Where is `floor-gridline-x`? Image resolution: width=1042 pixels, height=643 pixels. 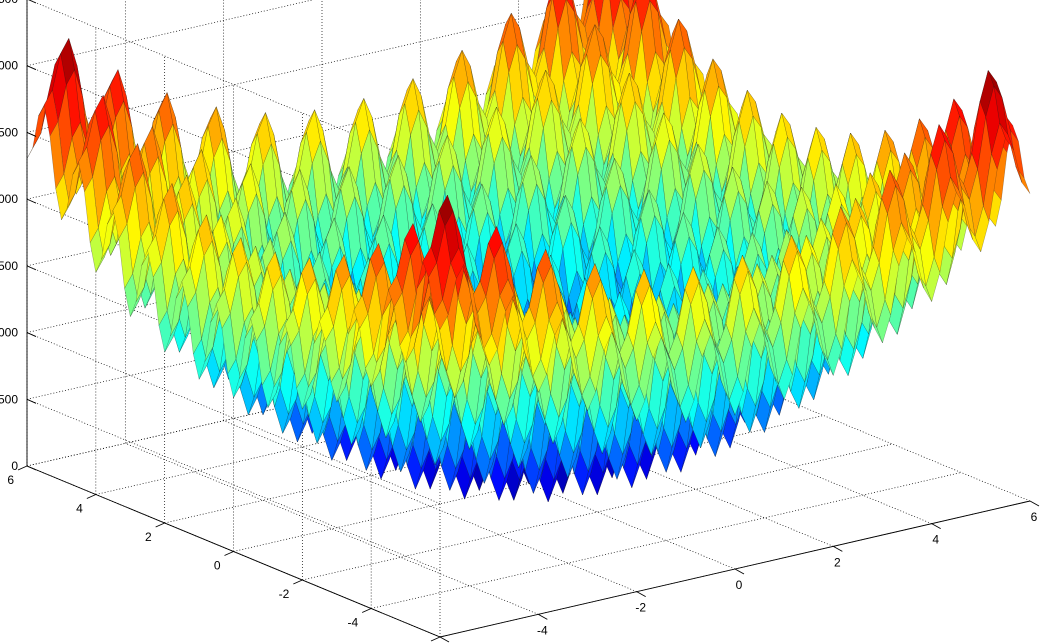 floor-gridline-x is located at coordinates (332, 529).